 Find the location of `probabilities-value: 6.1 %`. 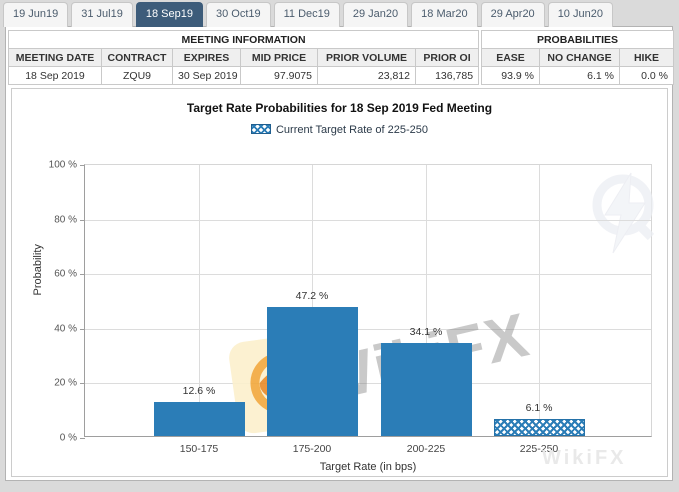

probabilities-value: 6.1 % is located at coordinates (579, 75).